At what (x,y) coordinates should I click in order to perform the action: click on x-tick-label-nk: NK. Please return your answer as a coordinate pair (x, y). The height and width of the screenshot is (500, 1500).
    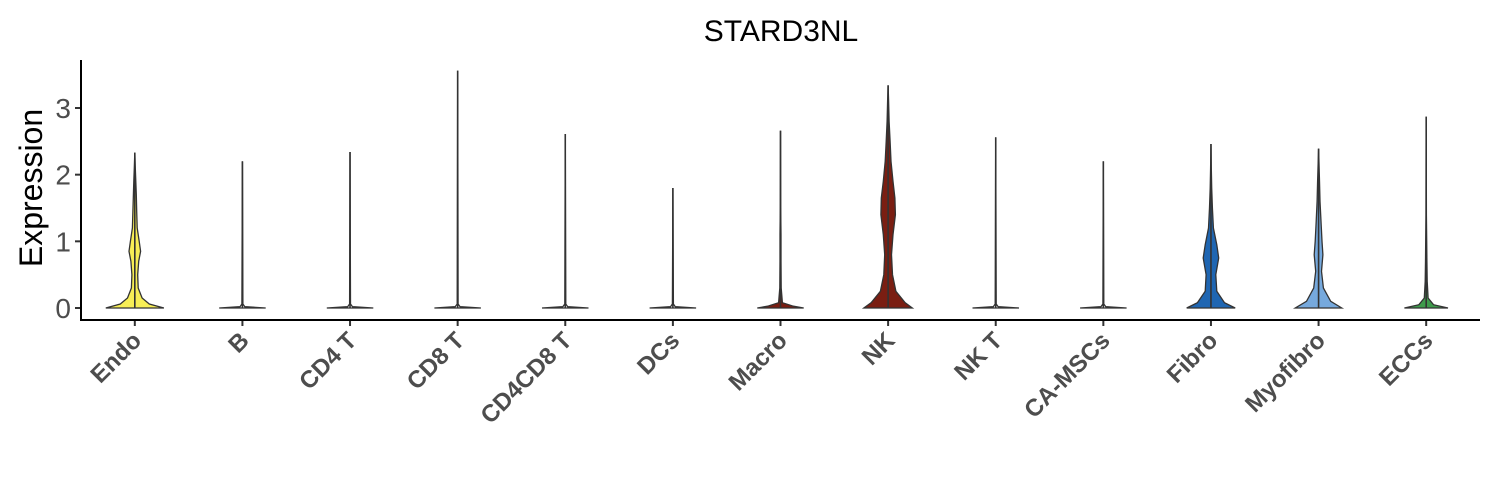
    Looking at the image, I should click on (879, 349).